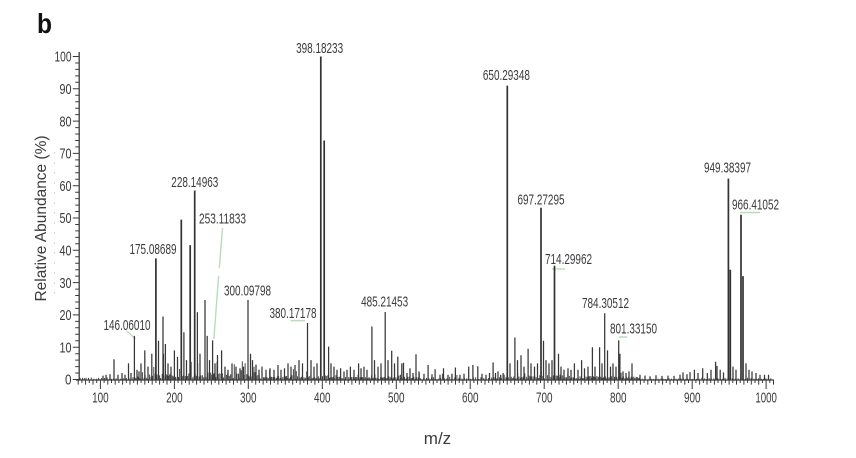 The height and width of the screenshot is (458, 856). What do you see at coordinates (248, 398) in the screenshot?
I see `svg-text: 300` at bounding box center [248, 398].